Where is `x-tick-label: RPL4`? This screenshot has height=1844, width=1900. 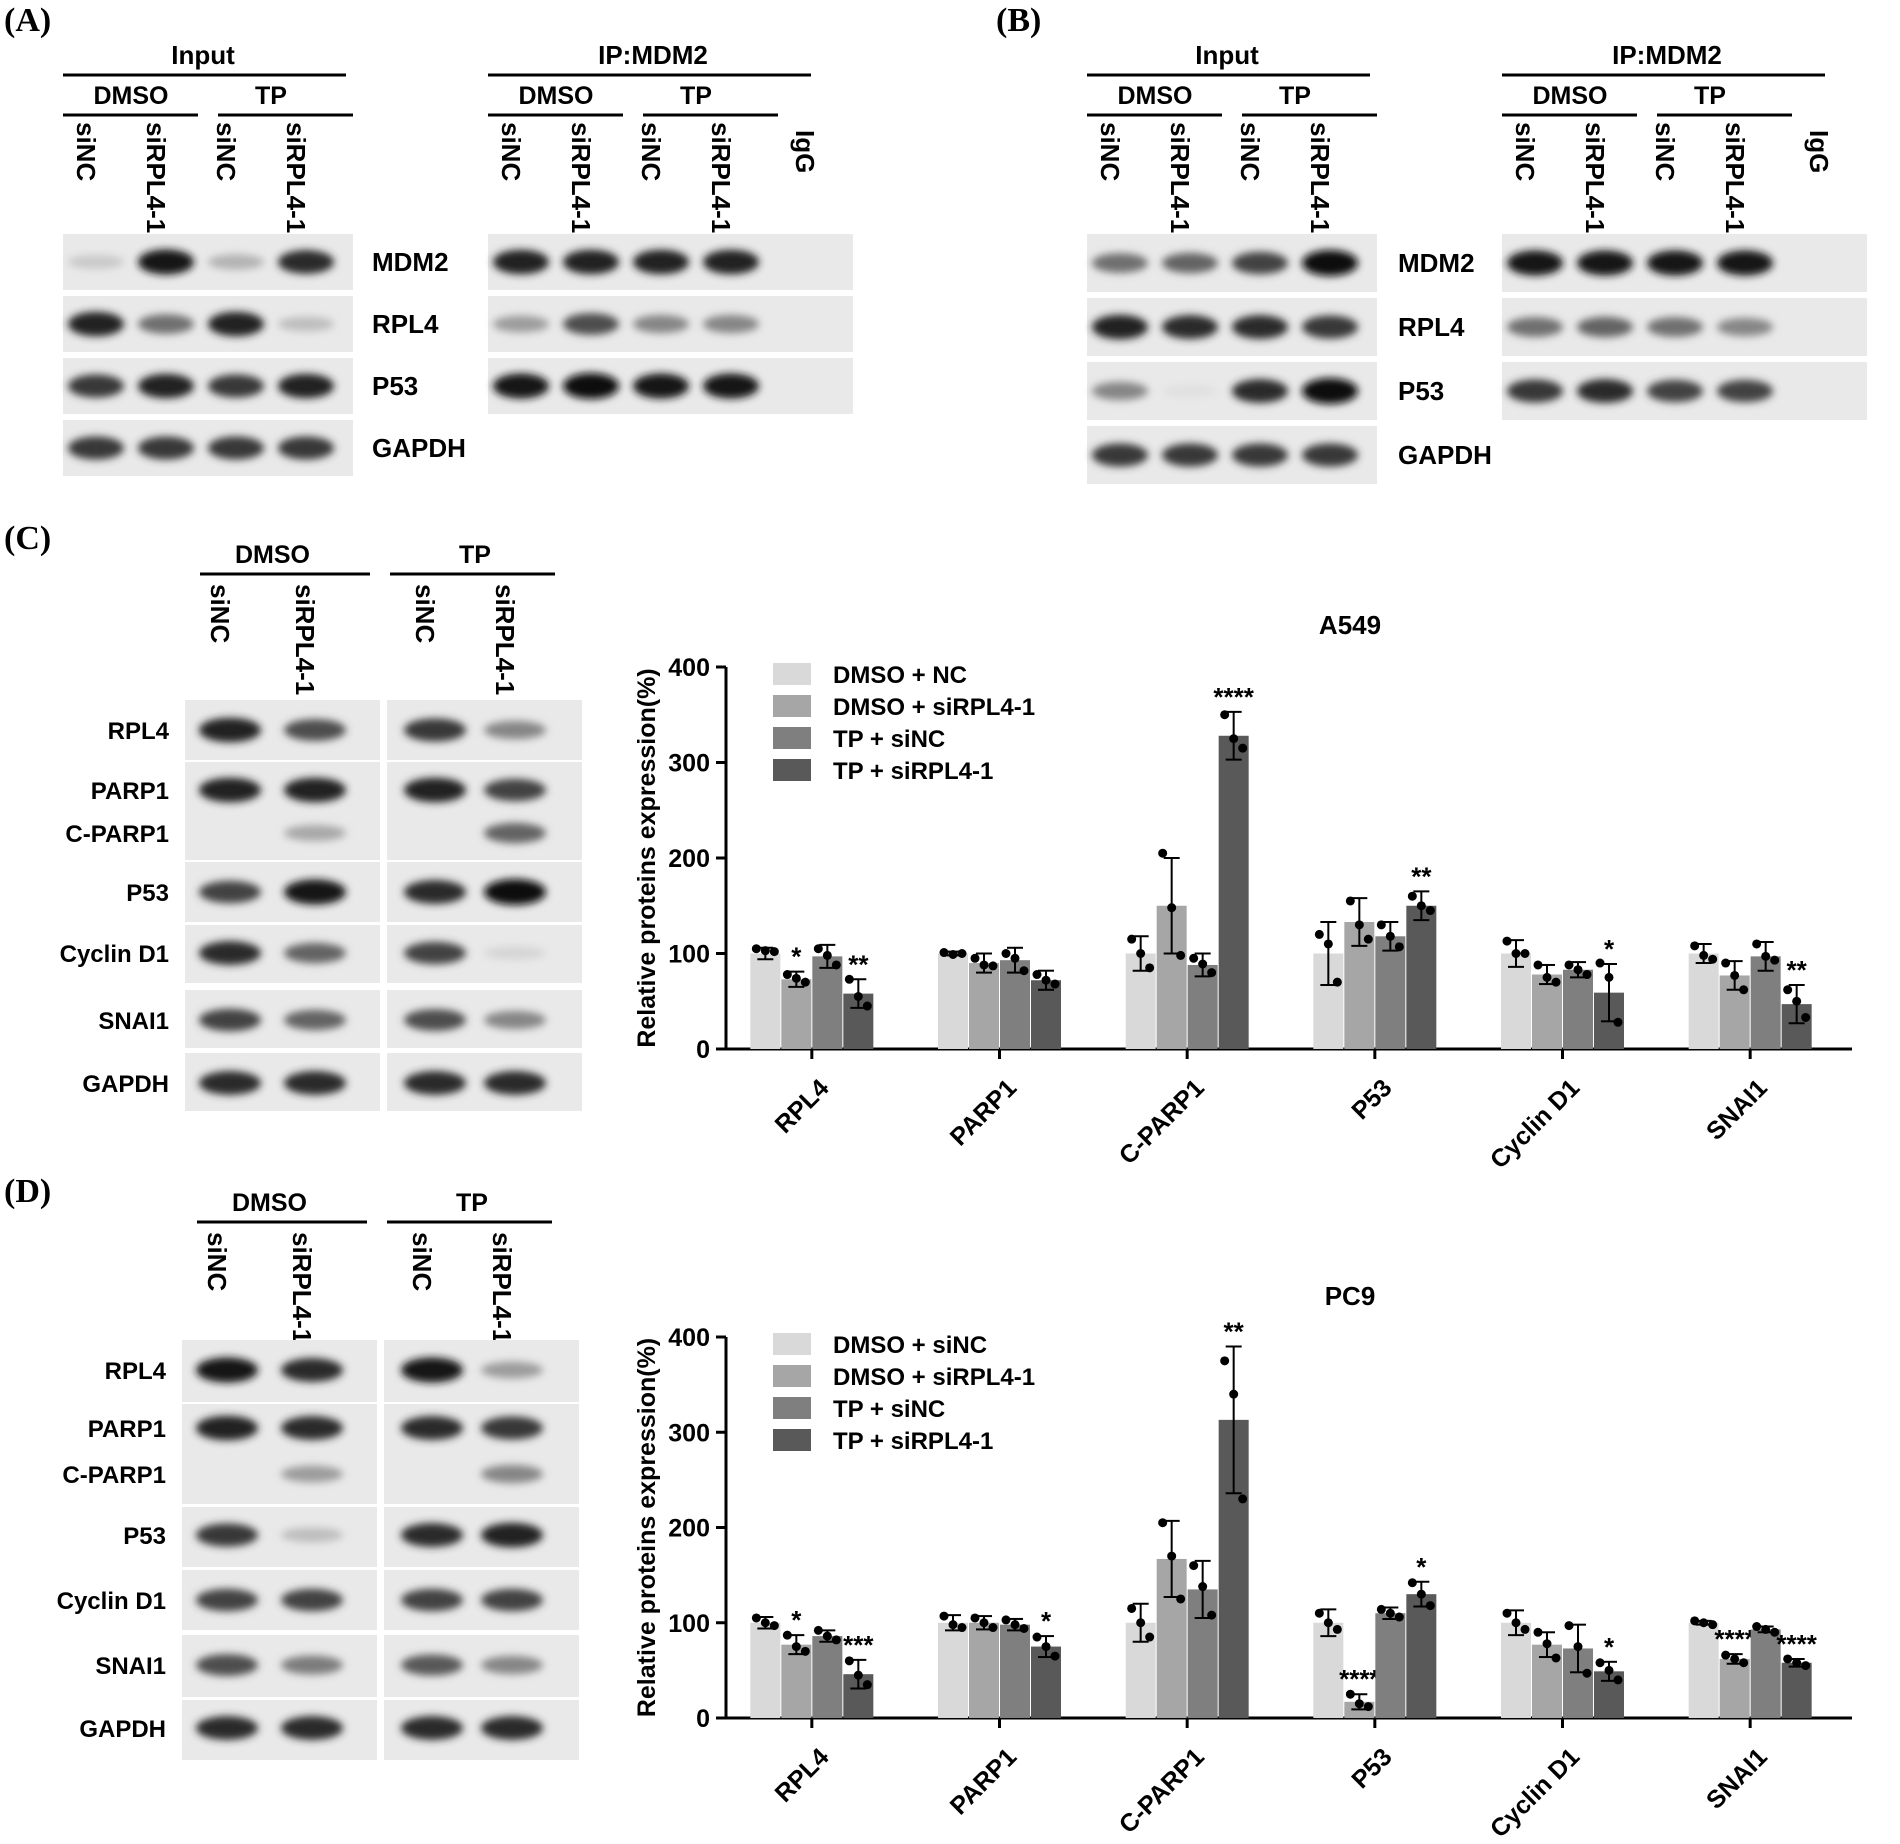 x-tick-label: RPL4 is located at coordinates (802, 1106).